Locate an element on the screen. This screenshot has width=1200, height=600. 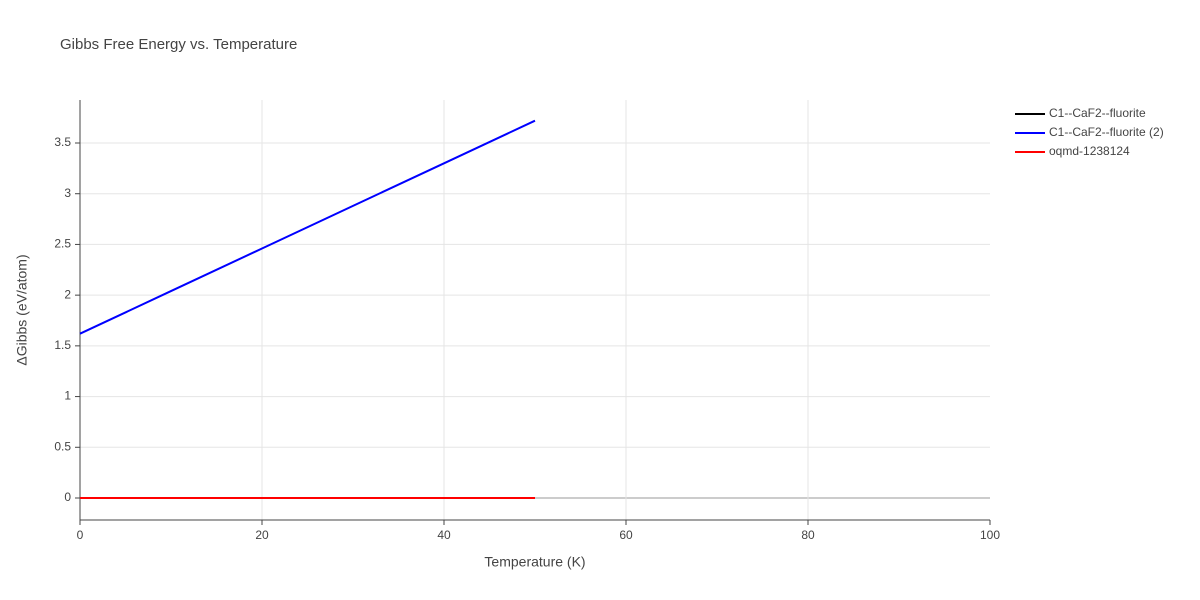
x-tick-label: 80 is located at coordinates (808, 535).